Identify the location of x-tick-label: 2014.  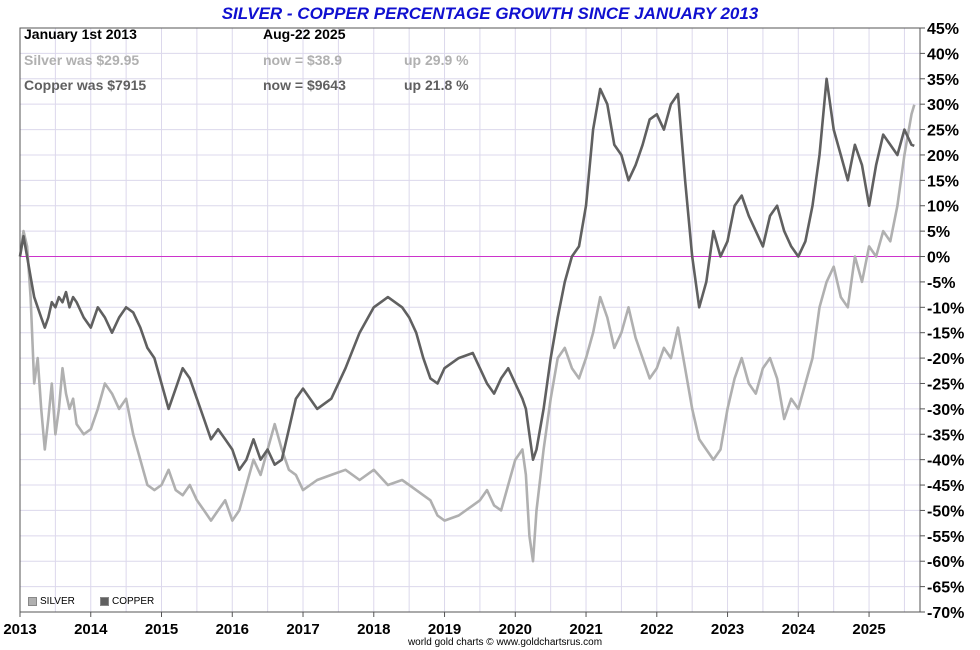
(91, 629).